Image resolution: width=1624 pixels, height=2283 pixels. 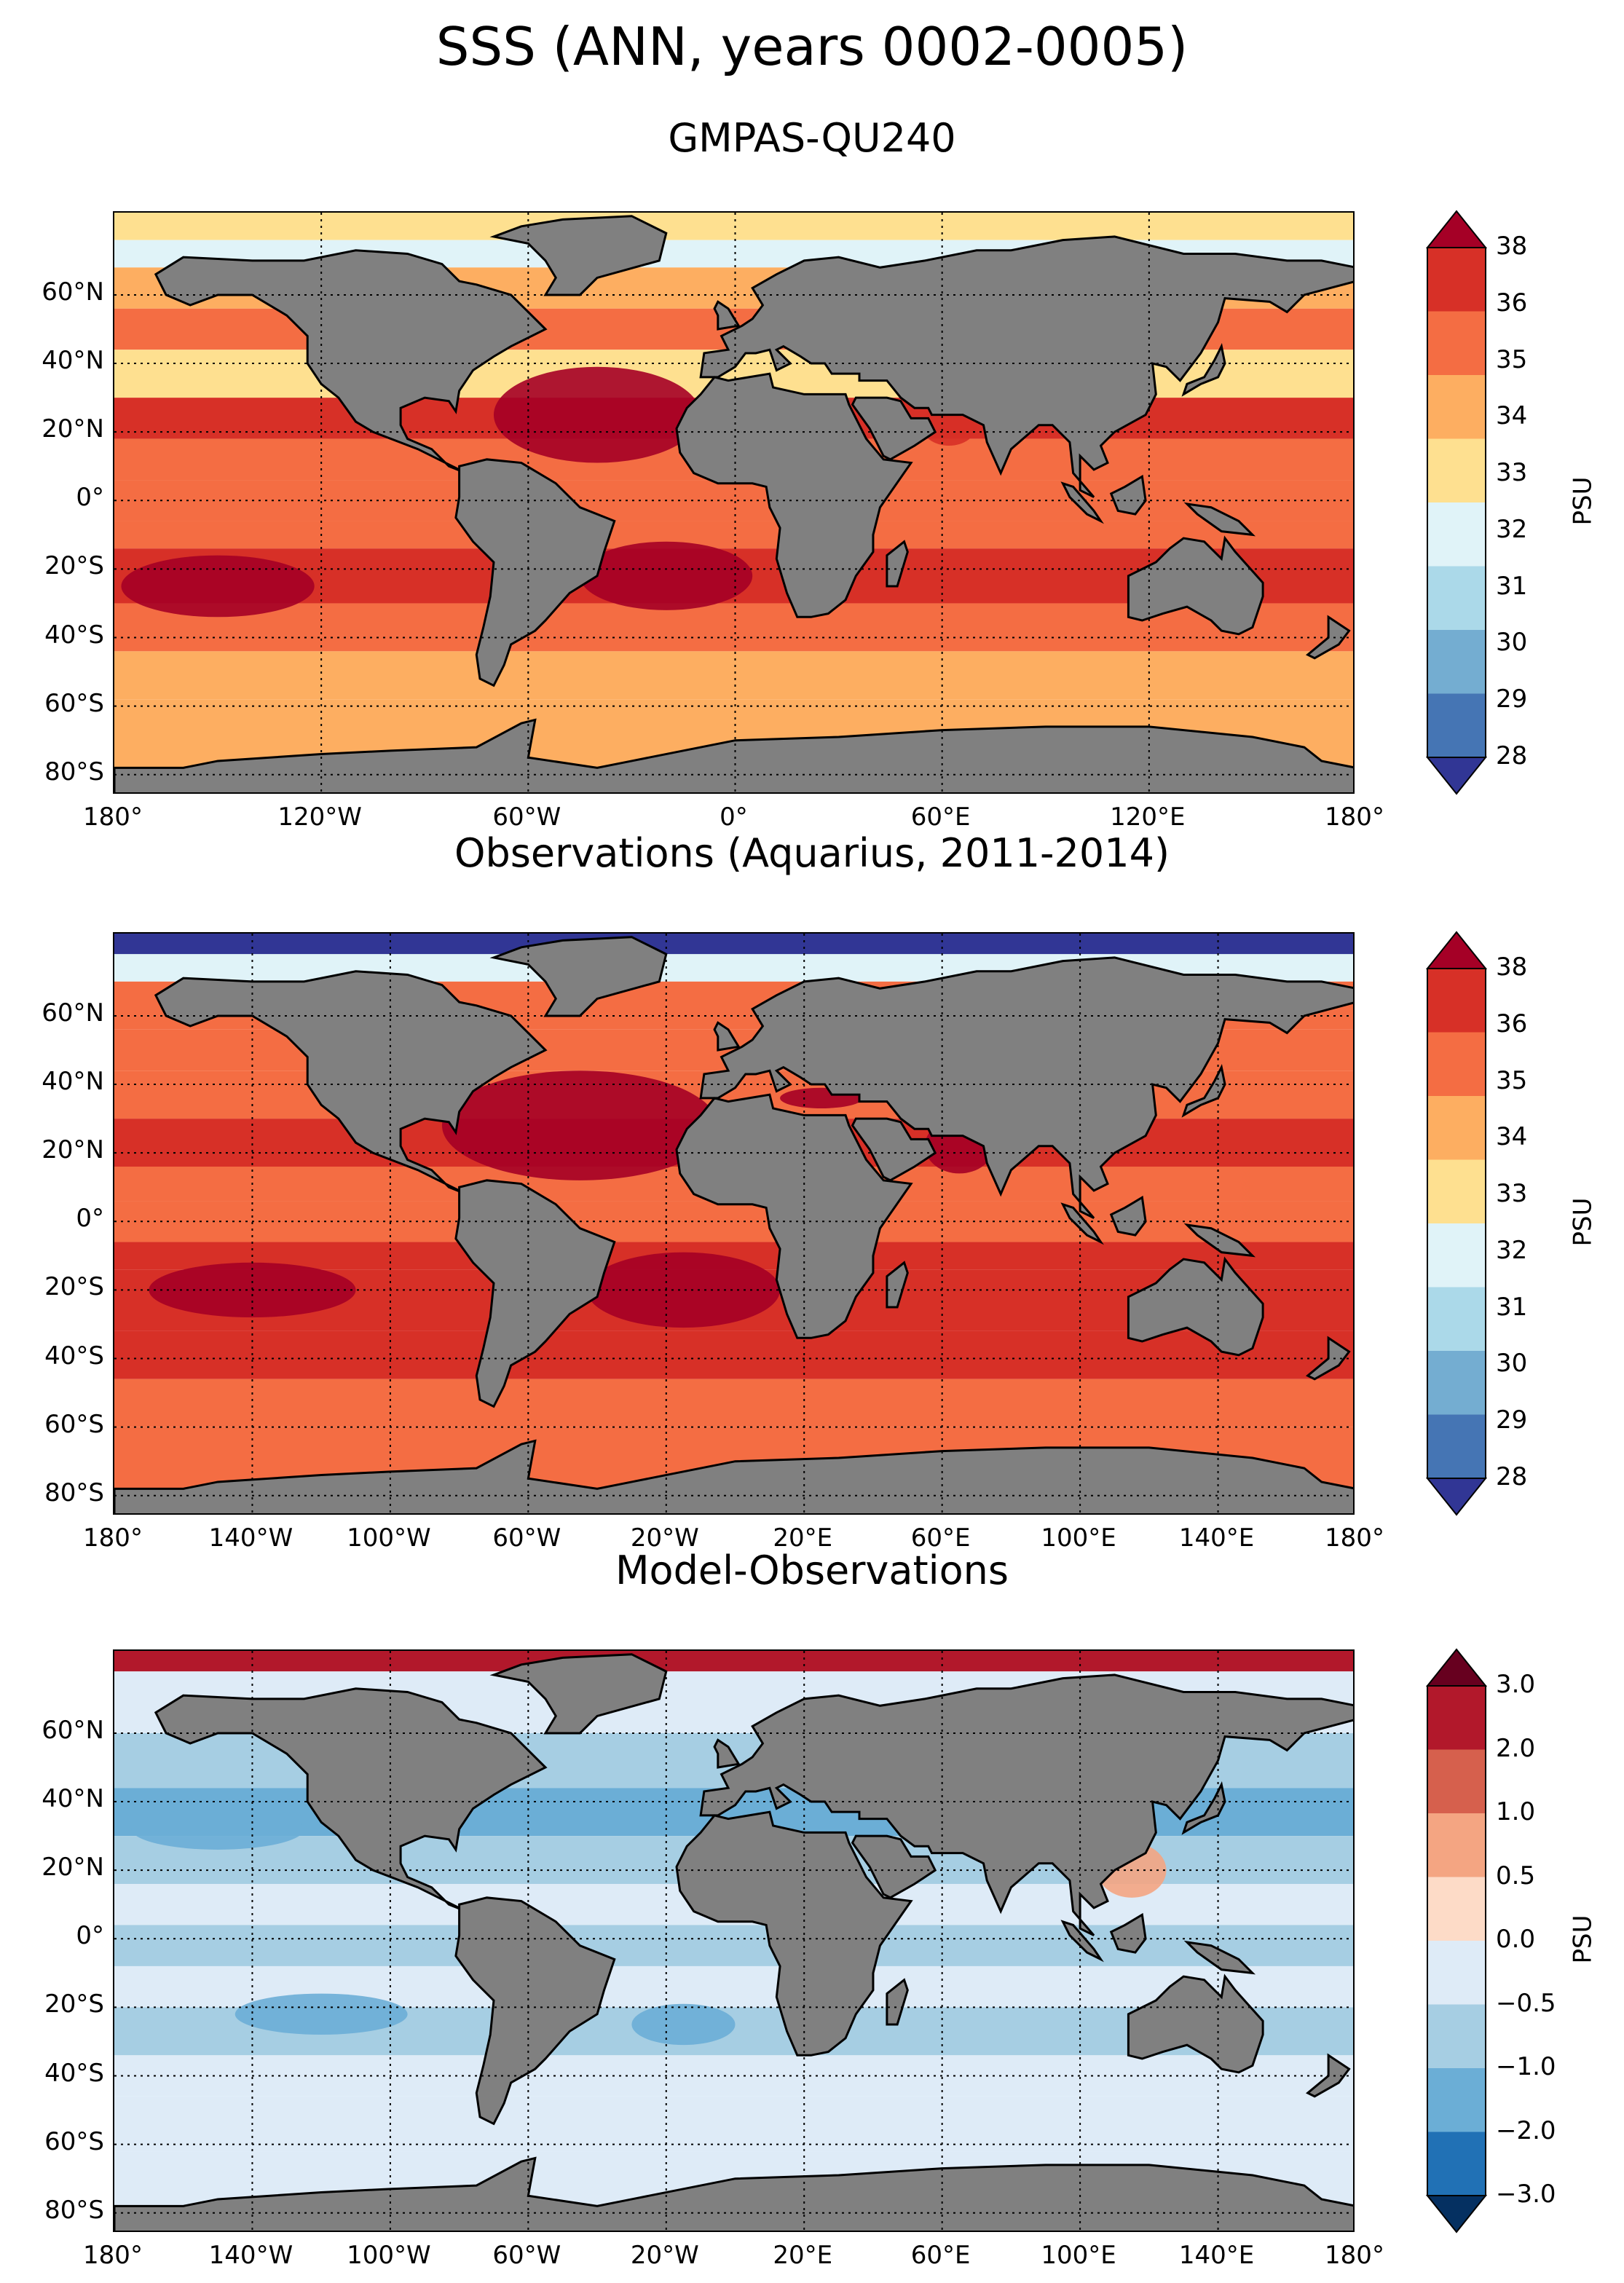 I want to click on lon-tick-label: 20°W, so click(x=664, y=1538).